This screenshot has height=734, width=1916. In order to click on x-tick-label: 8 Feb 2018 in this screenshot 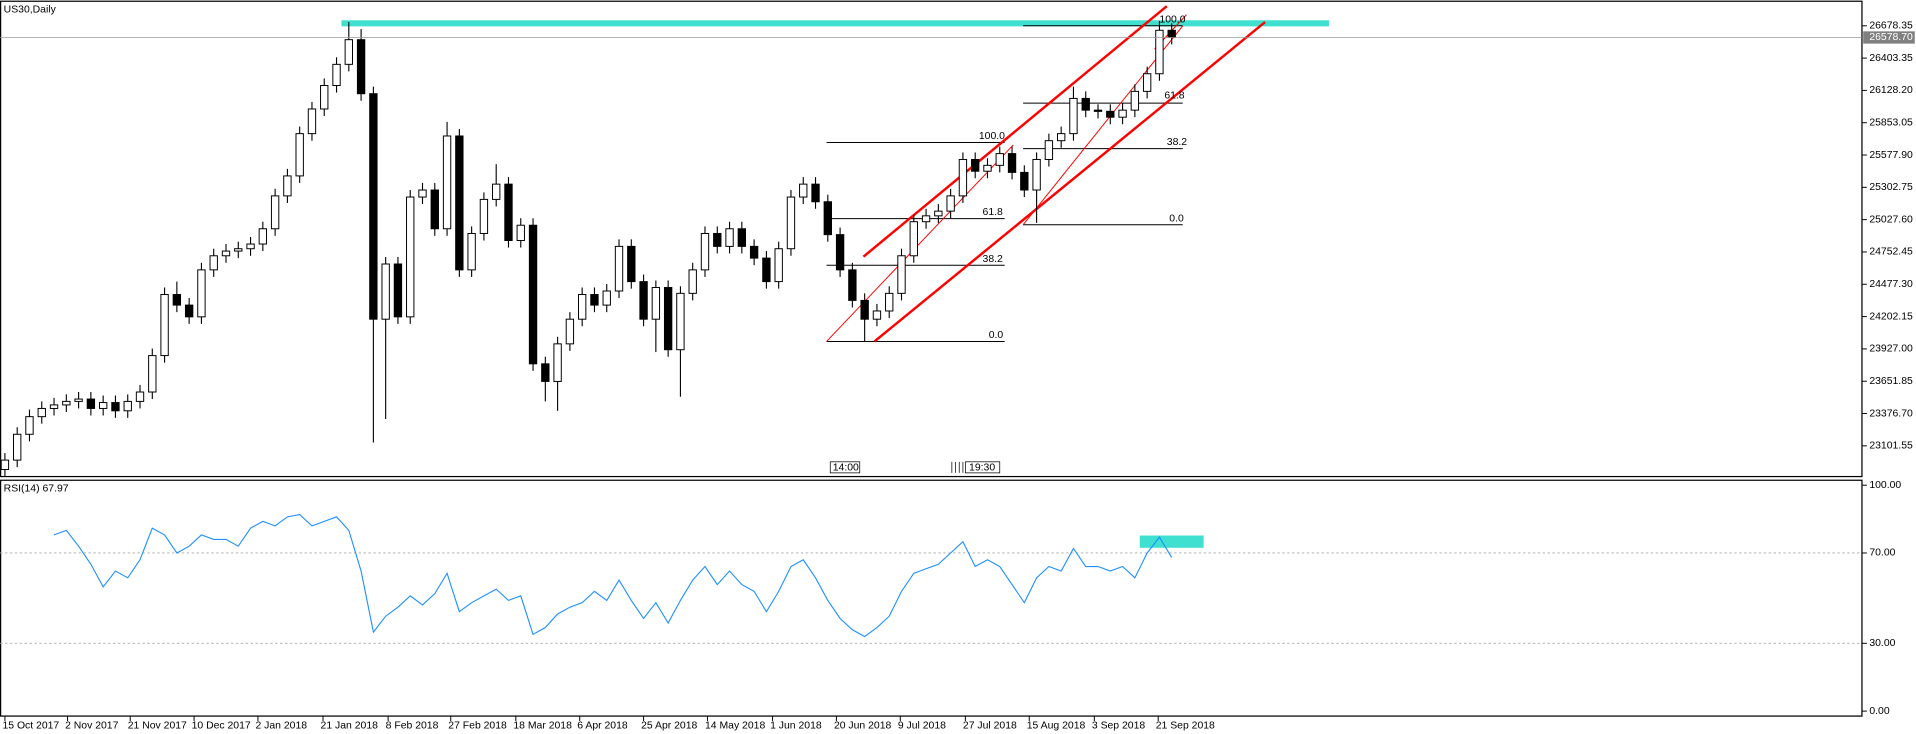, I will do `click(412, 726)`.